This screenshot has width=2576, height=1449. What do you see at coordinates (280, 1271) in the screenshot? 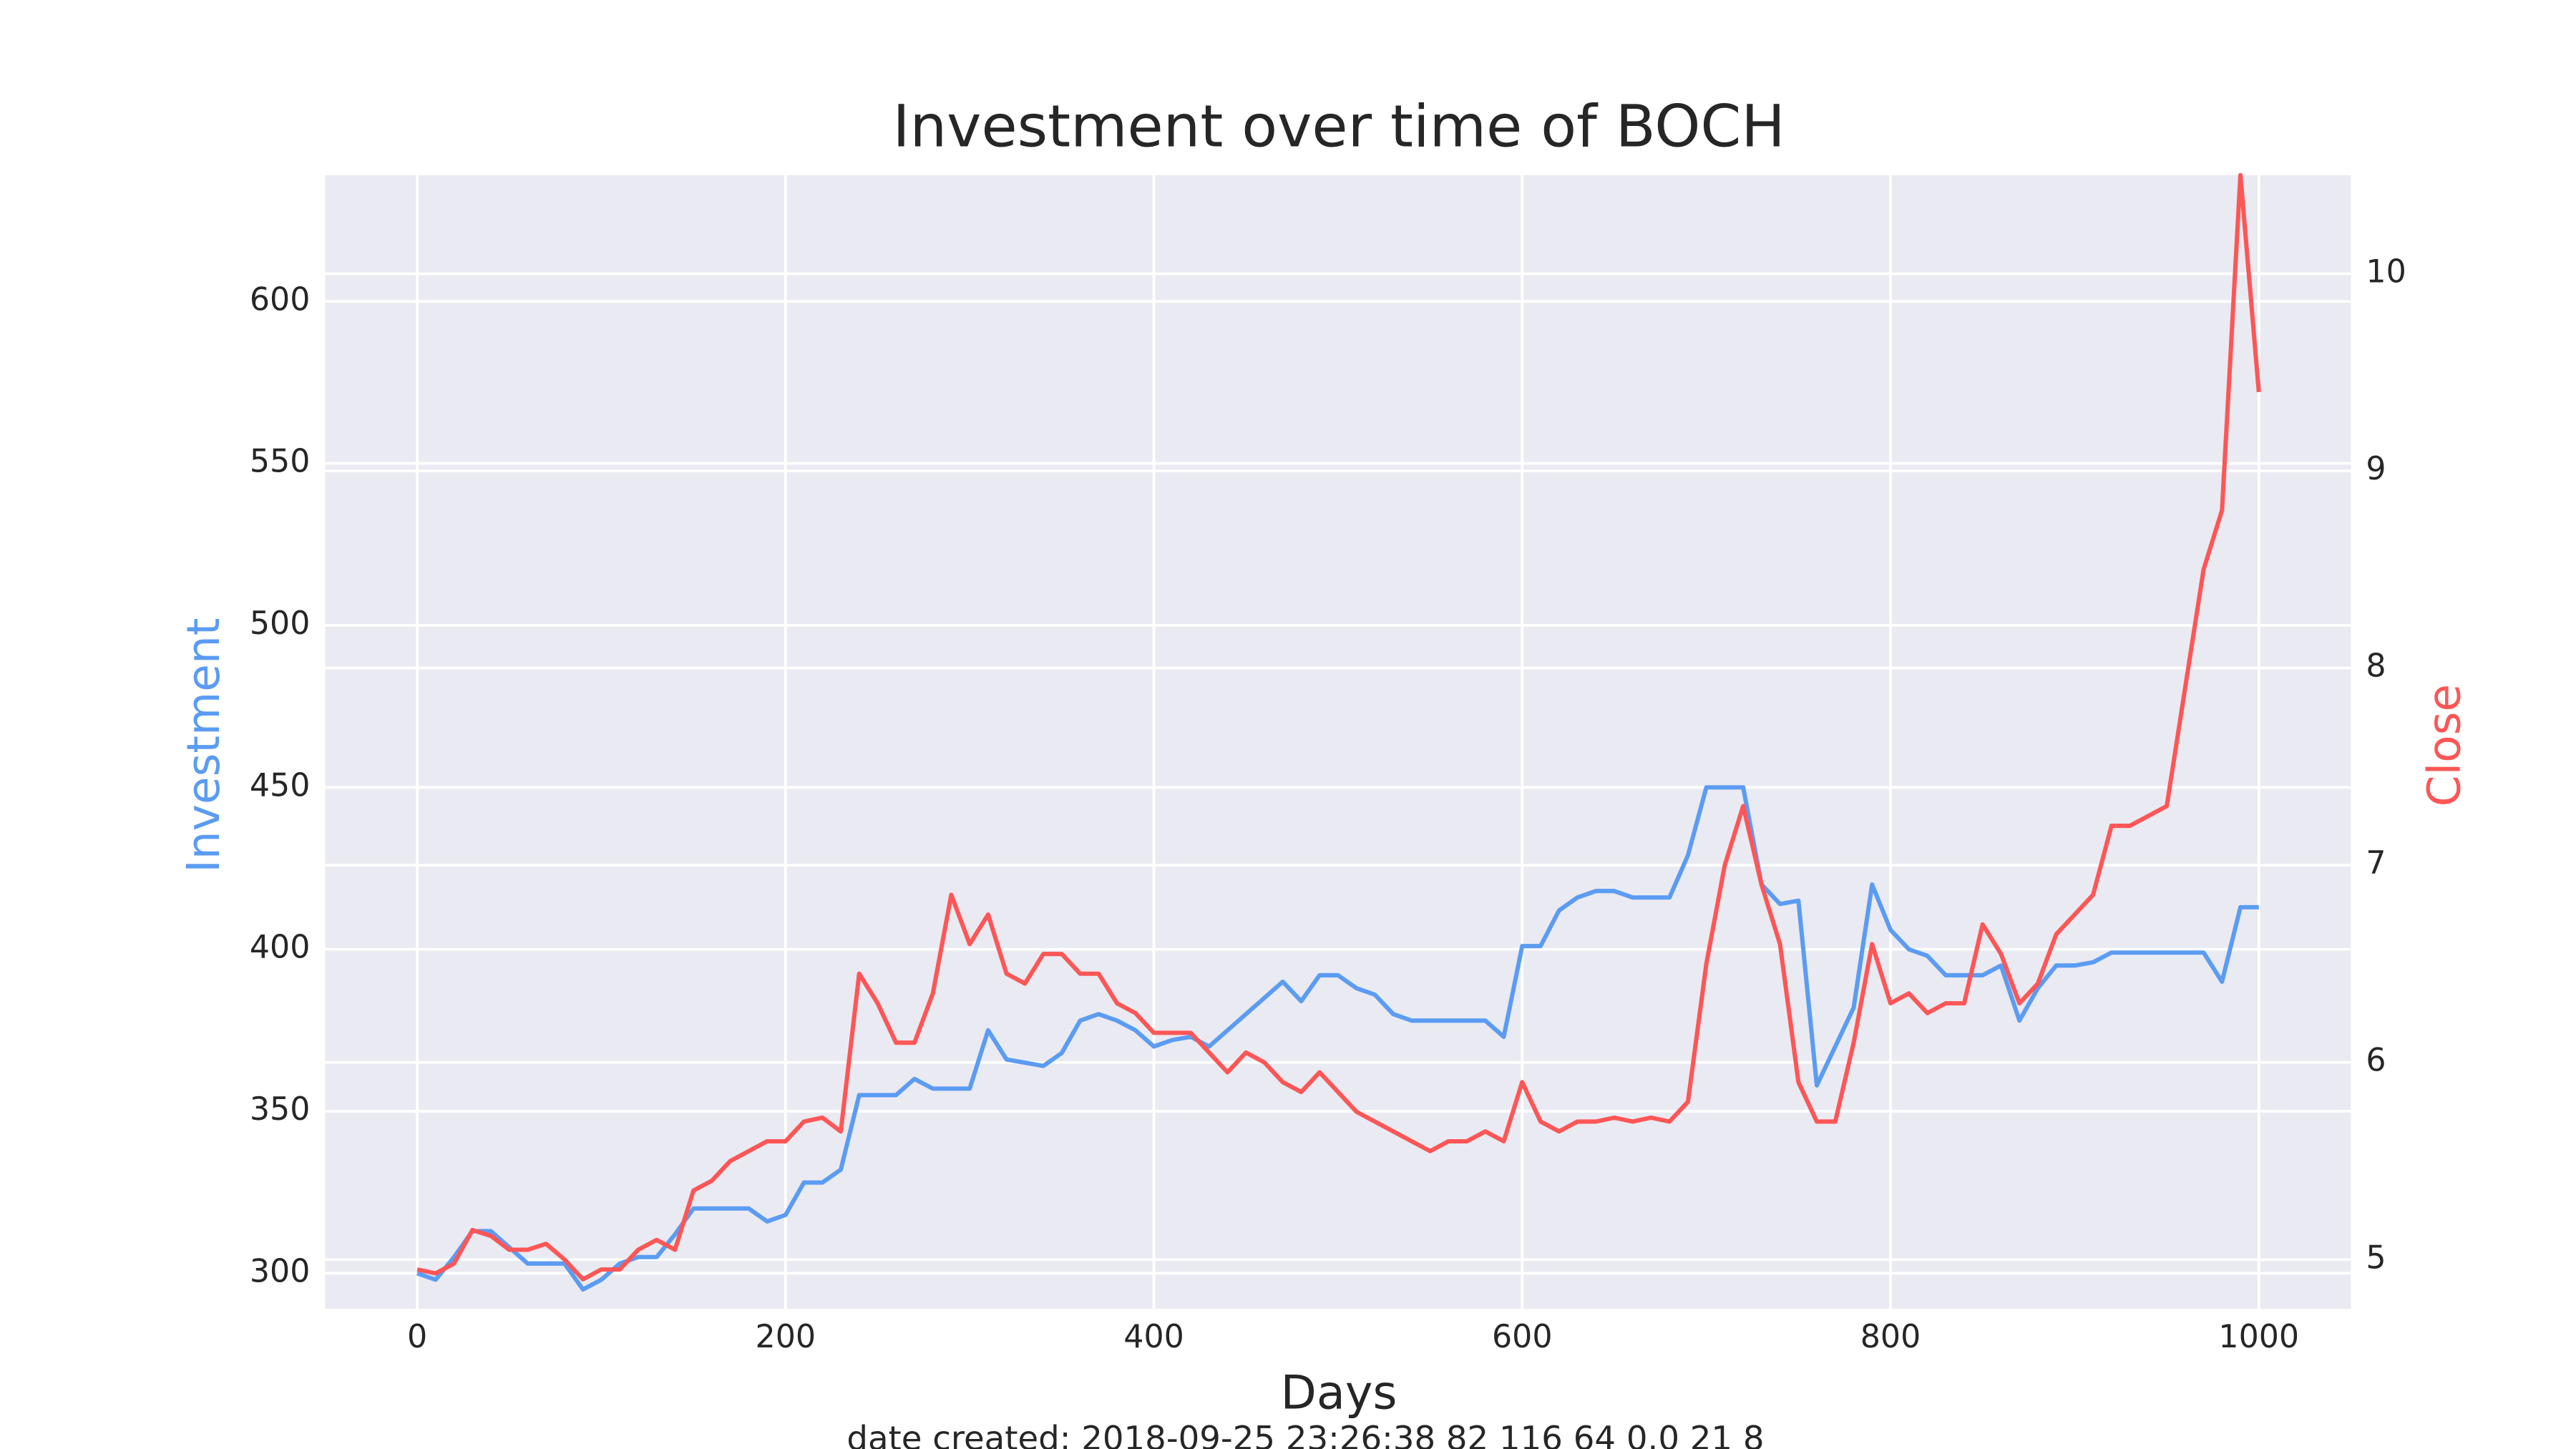
I see `y-tick-label: 300` at bounding box center [280, 1271].